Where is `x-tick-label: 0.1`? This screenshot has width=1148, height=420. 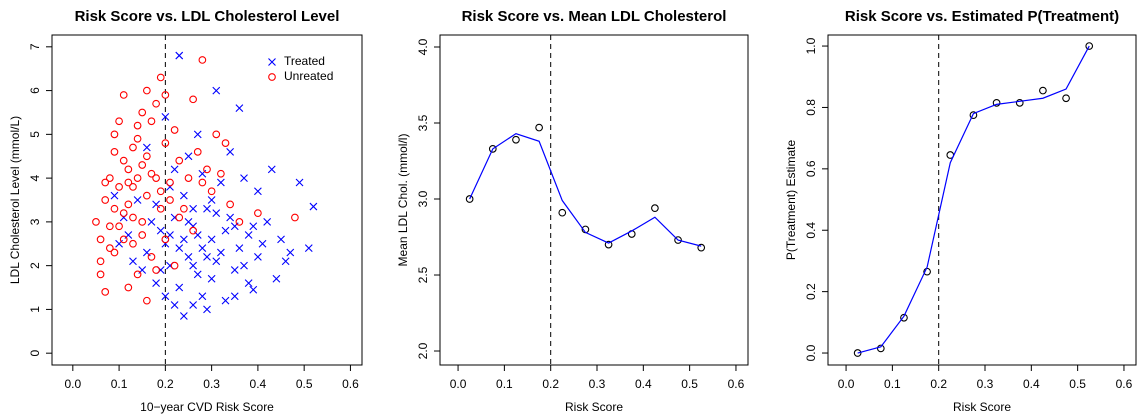
x-tick-label: 0.1 is located at coordinates (119, 384).